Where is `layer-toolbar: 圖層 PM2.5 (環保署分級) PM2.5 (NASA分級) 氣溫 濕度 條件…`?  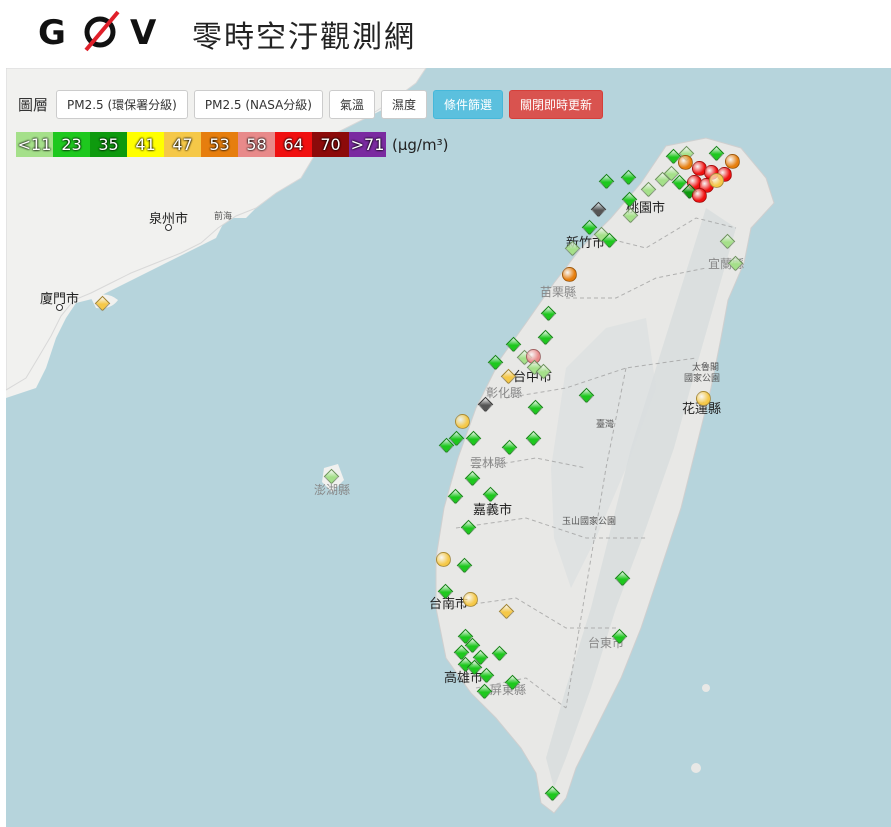 layer-toolbar: 圖層 PM2.5 (環保署分級) PM2.5 (NASA分級) 氣溫 濕度 條件… is located at coordinates (311, 104).